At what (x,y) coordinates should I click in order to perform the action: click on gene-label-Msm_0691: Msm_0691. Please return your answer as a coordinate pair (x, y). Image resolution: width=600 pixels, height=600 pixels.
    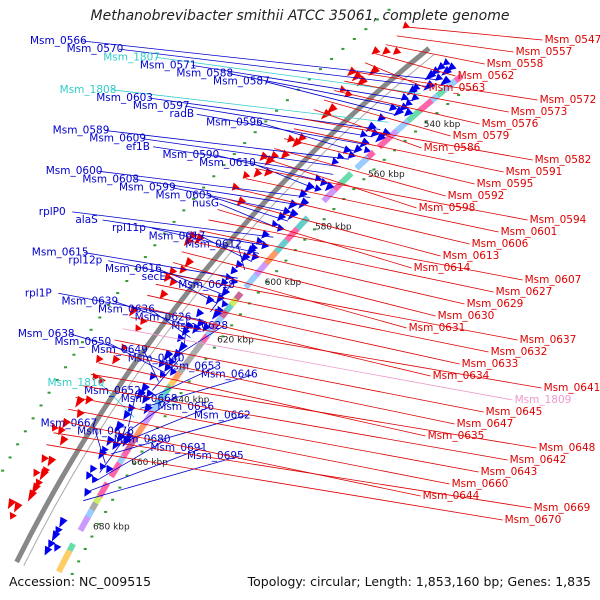
    Looking at the image, I should click on (178, 448).